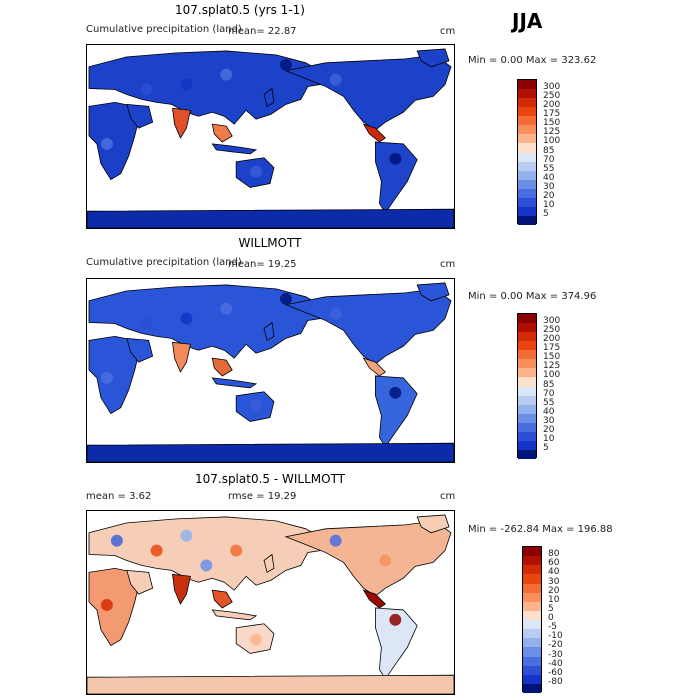 This screenshot has height=700, width=700. I want to click on mean-label: mean= 22.87, so click(262, 31).